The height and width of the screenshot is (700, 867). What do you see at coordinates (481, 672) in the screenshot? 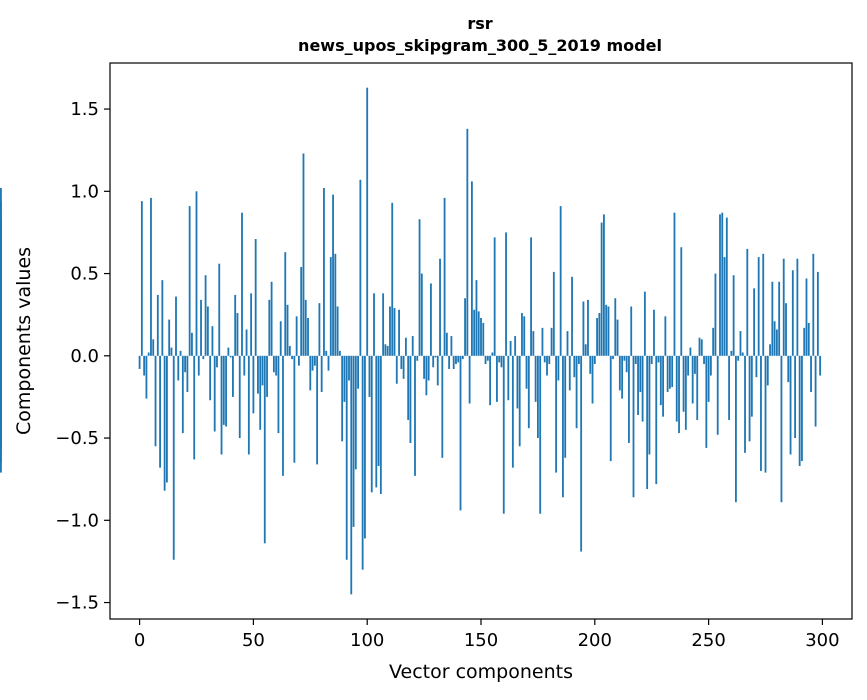
I see `x-axis-label: Vector components` at bounding box center [481, 672].